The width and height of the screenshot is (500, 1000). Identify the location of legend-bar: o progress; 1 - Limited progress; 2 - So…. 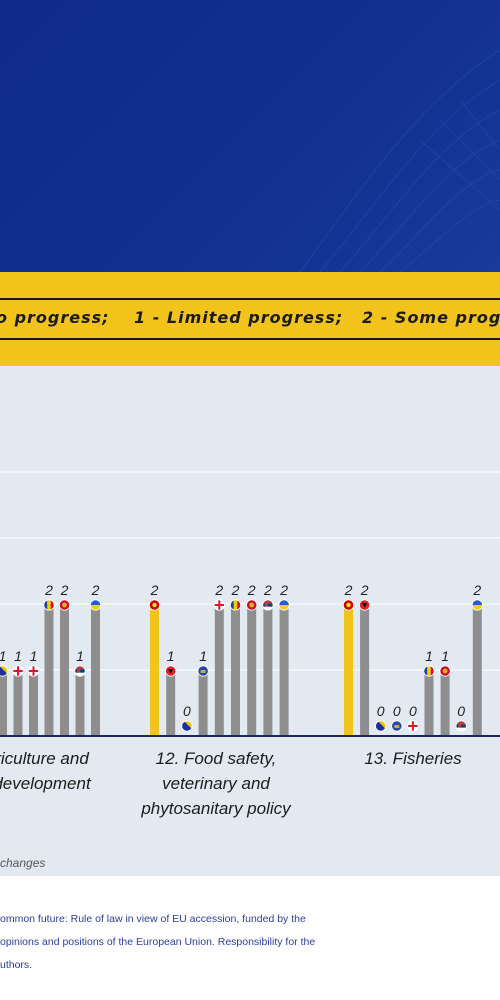
(250, 319).